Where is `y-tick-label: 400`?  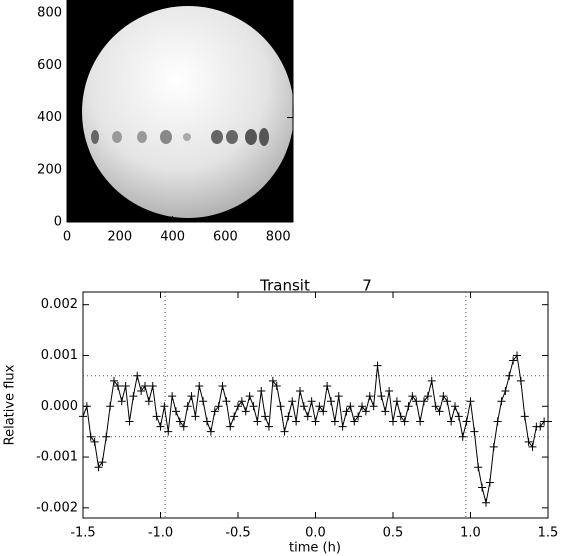
y-tick-label: 400 is located at coordinates (49, 117).